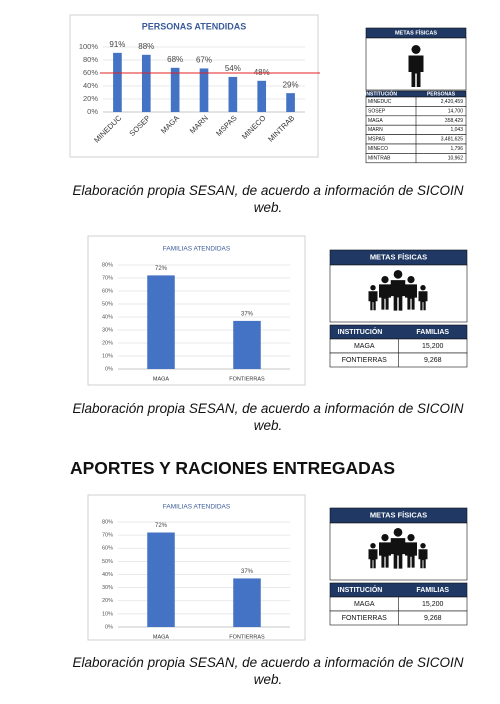 This screenshot has width=500, height=704. I want to click on table-cell: 358,429, so click(454, 121).